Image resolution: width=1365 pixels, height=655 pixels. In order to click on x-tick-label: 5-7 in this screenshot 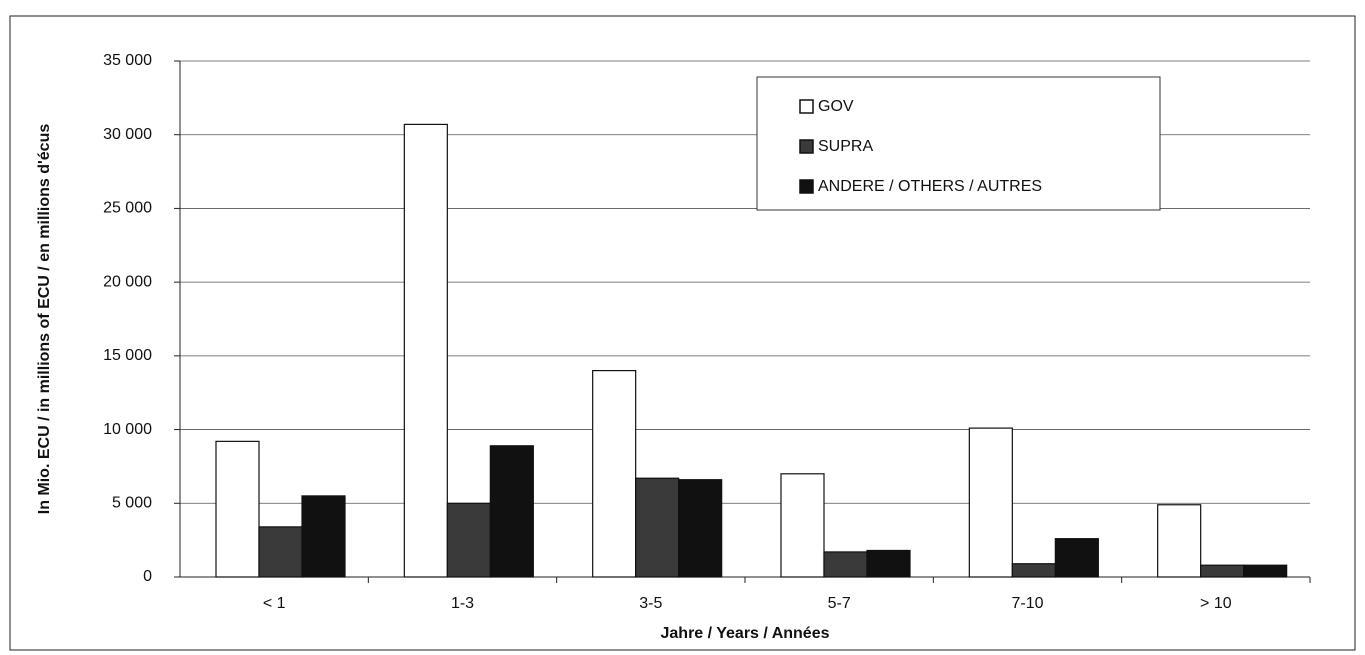, I will do `click(839, 603)`.